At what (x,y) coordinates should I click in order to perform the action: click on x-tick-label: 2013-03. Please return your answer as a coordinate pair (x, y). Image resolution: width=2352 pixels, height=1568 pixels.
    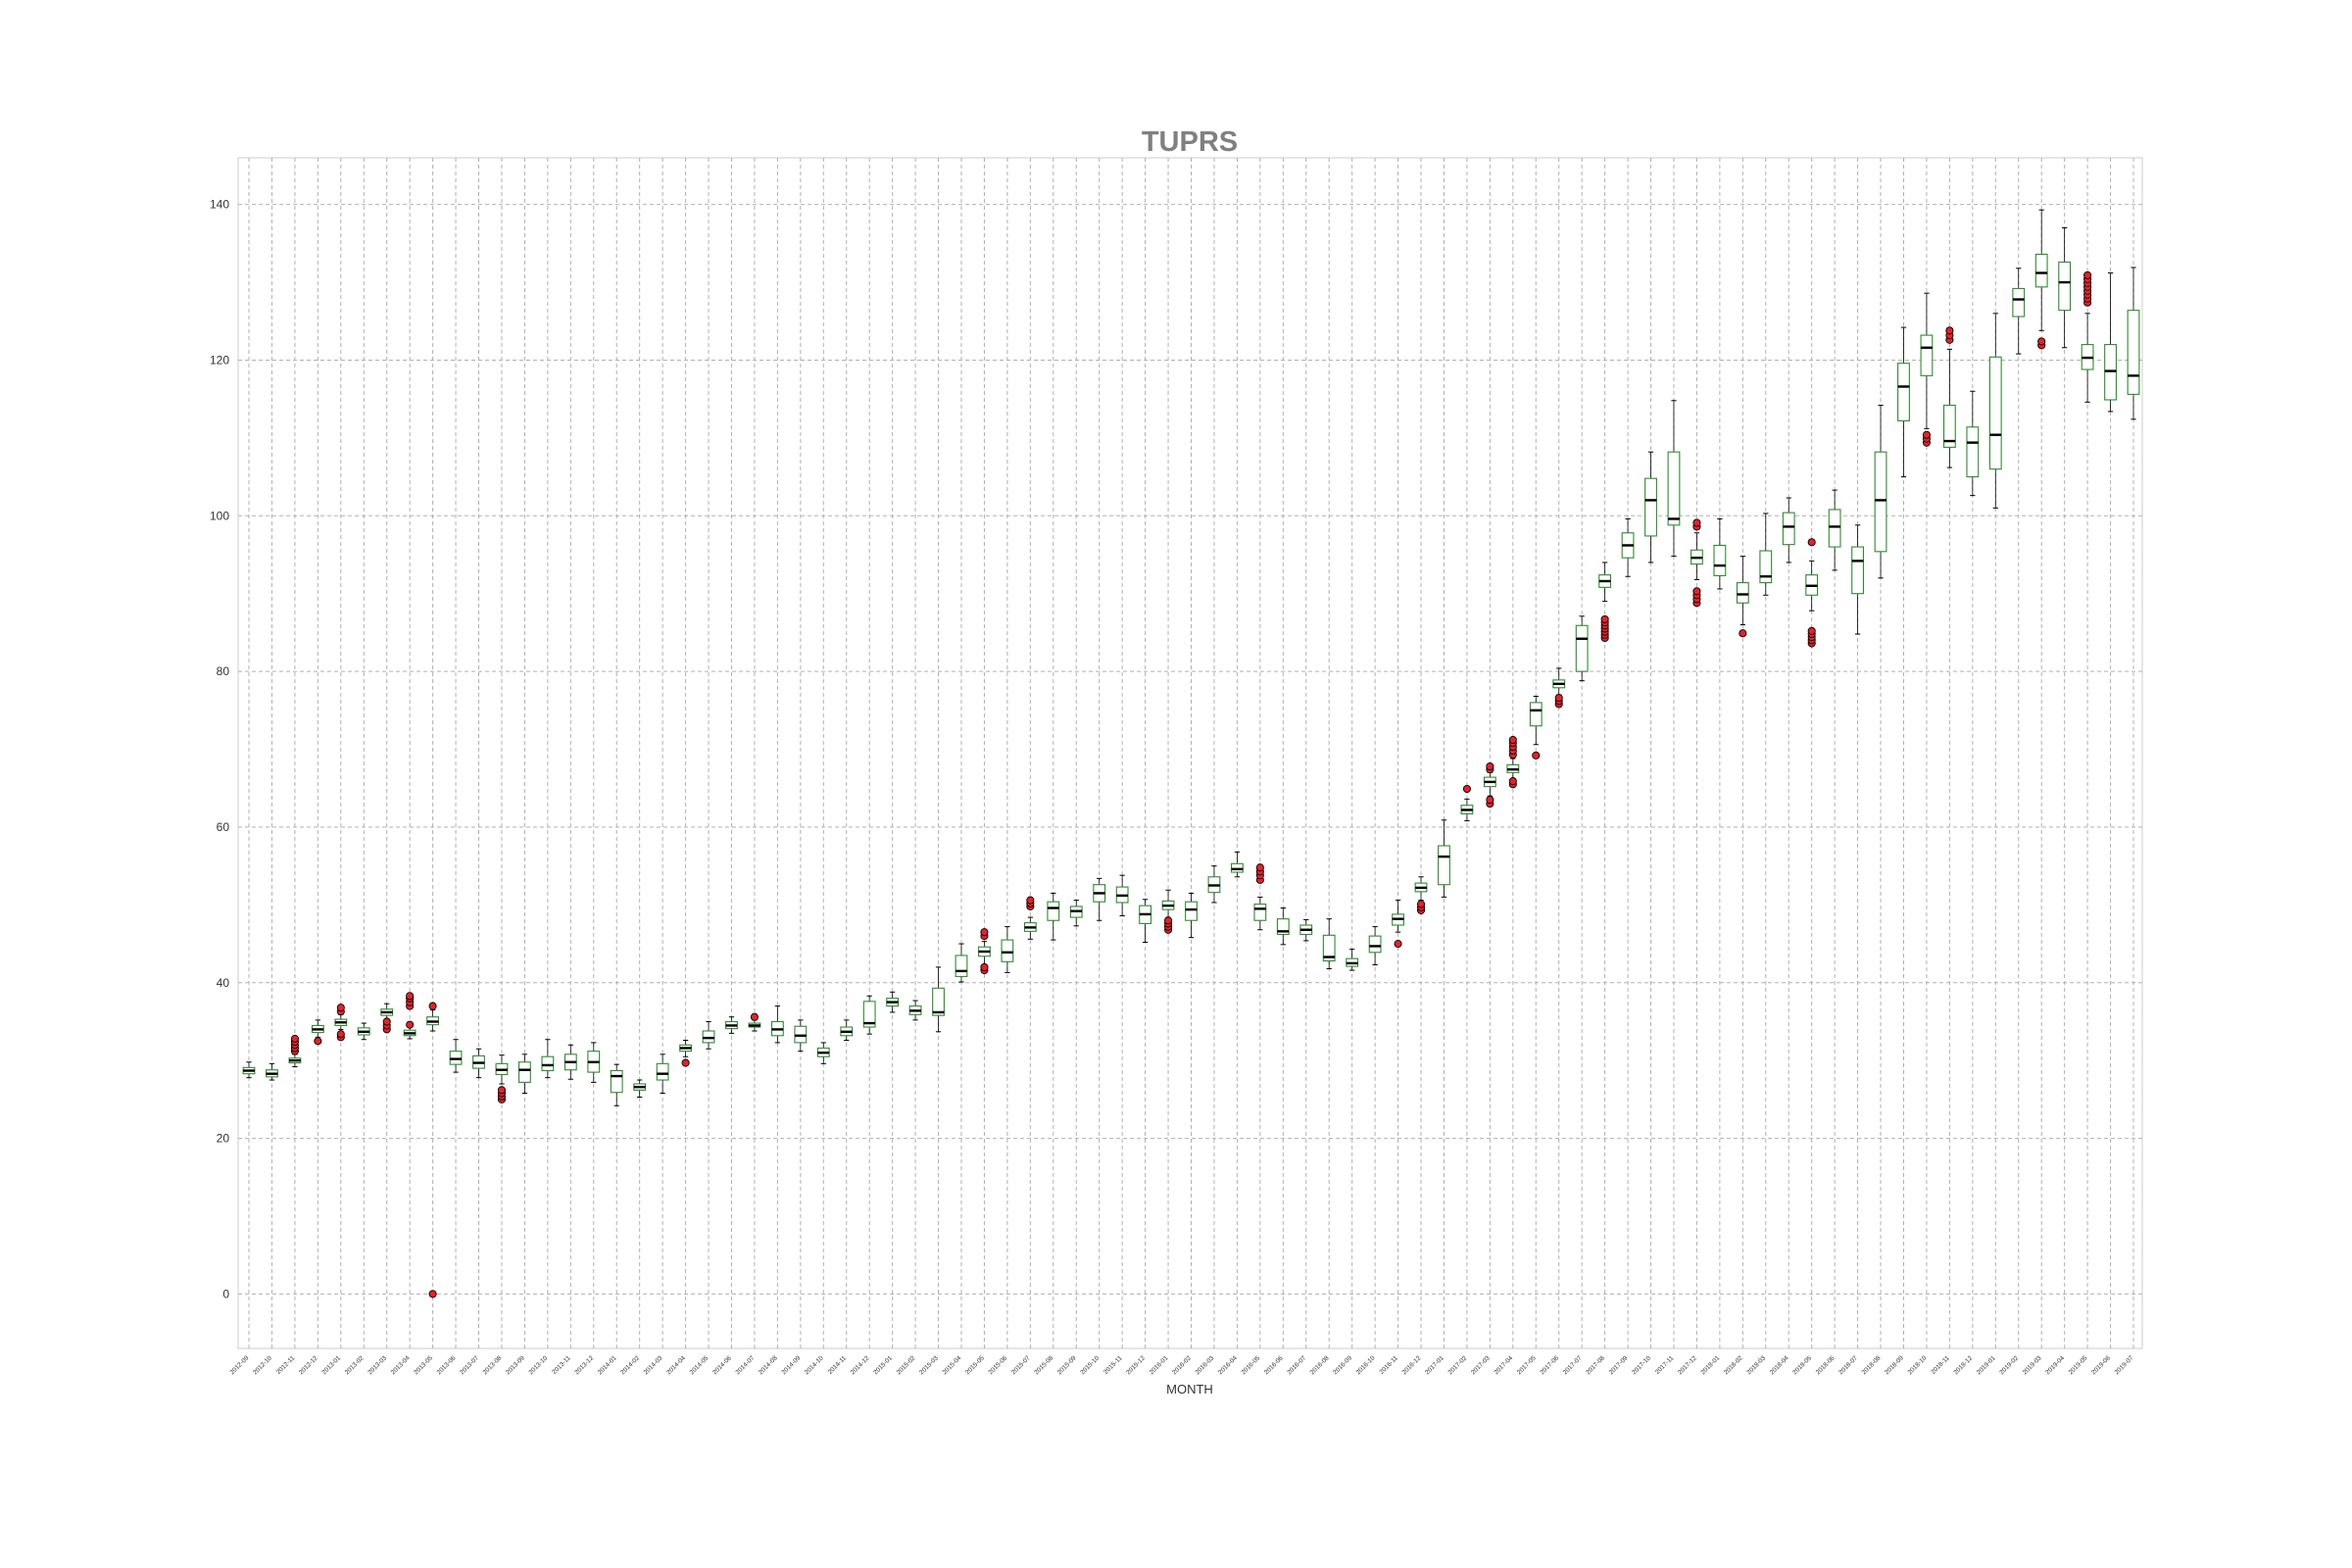
    Looking at the image, I should click on (377, 1365).